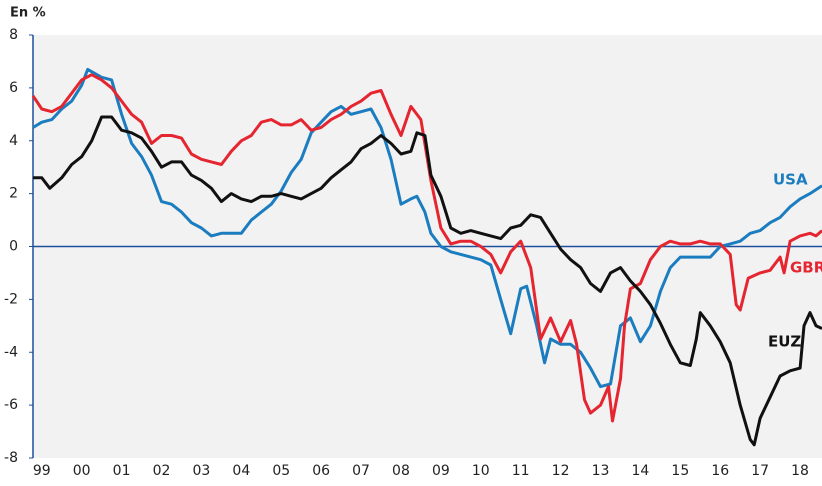 The height and width of the screenshot is (486, 822). I want to click on y-tick-label: 2, so click(13, 194).